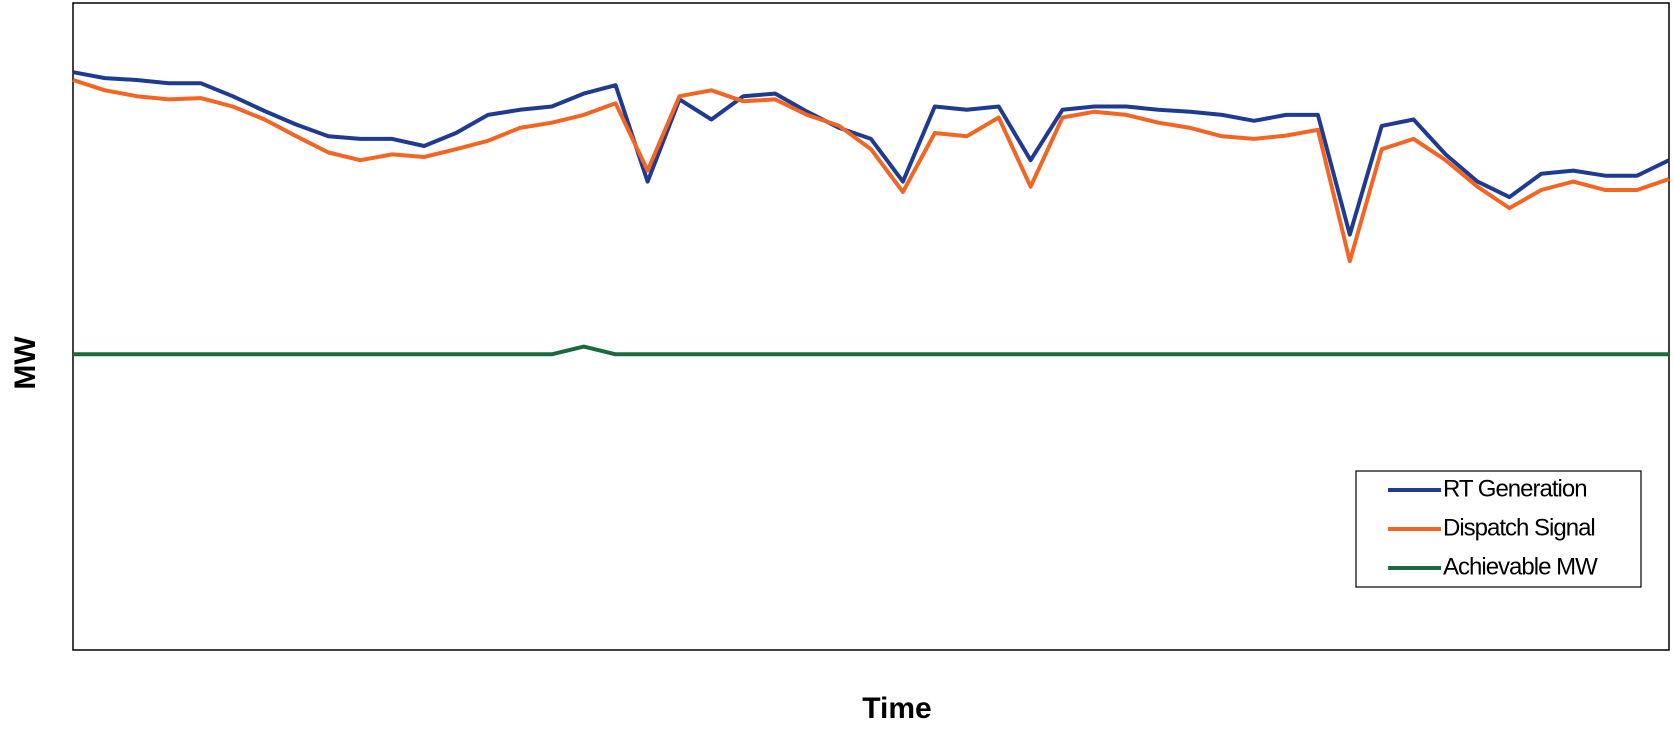 This screenshot has width=1674, height=730. I want to click on x-axis-label: Time, so click(896, 708).